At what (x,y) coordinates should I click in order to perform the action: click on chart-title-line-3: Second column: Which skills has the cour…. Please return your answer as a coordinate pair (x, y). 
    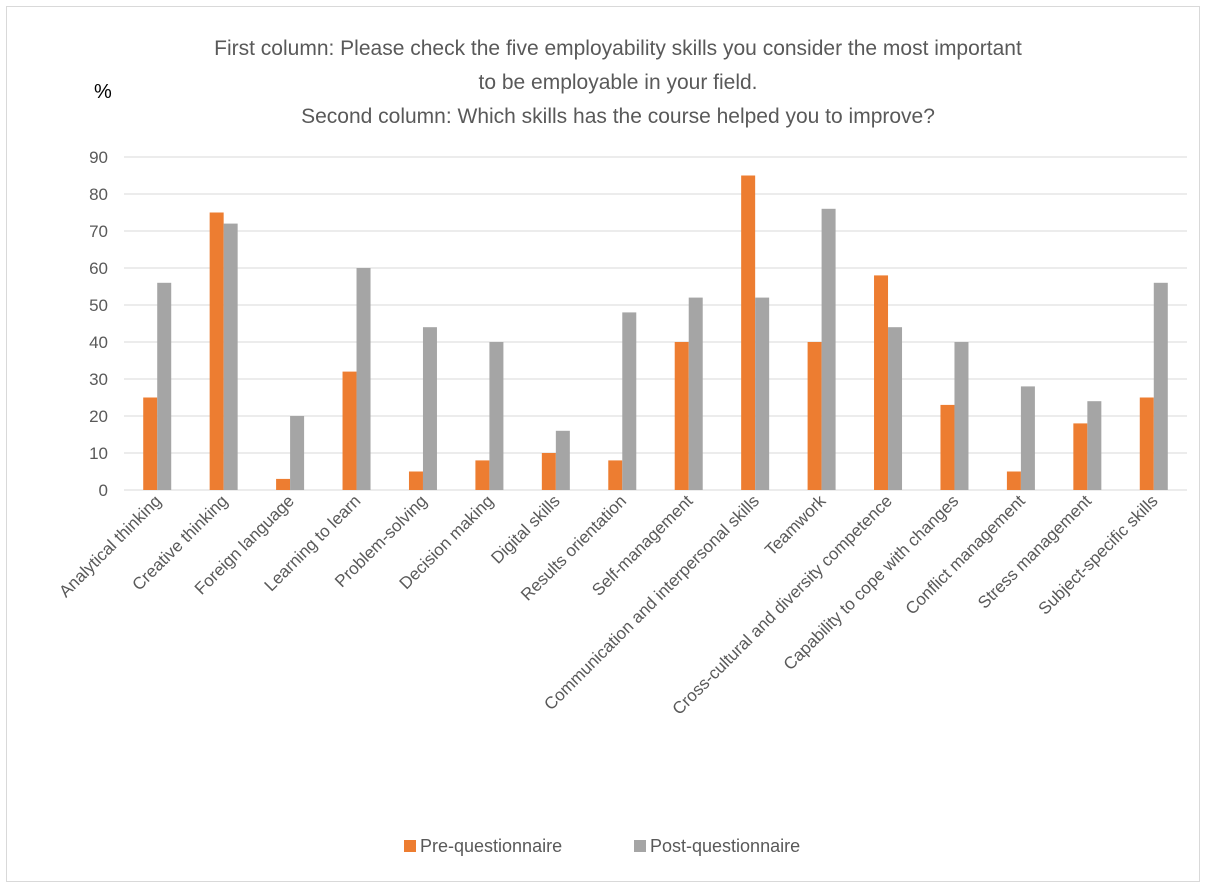
    Looking at the image, I should click on (618, 116).